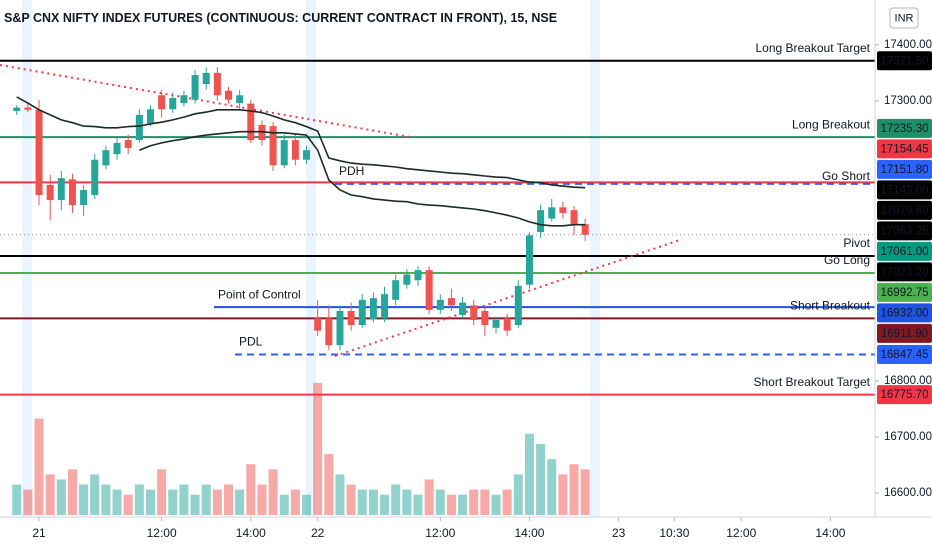 The image size is (932, 550). What do you see at coordinates (162, 533) in the screenshot?
I see `x-tick-label: 12:00` at bounding box center [162, 533].